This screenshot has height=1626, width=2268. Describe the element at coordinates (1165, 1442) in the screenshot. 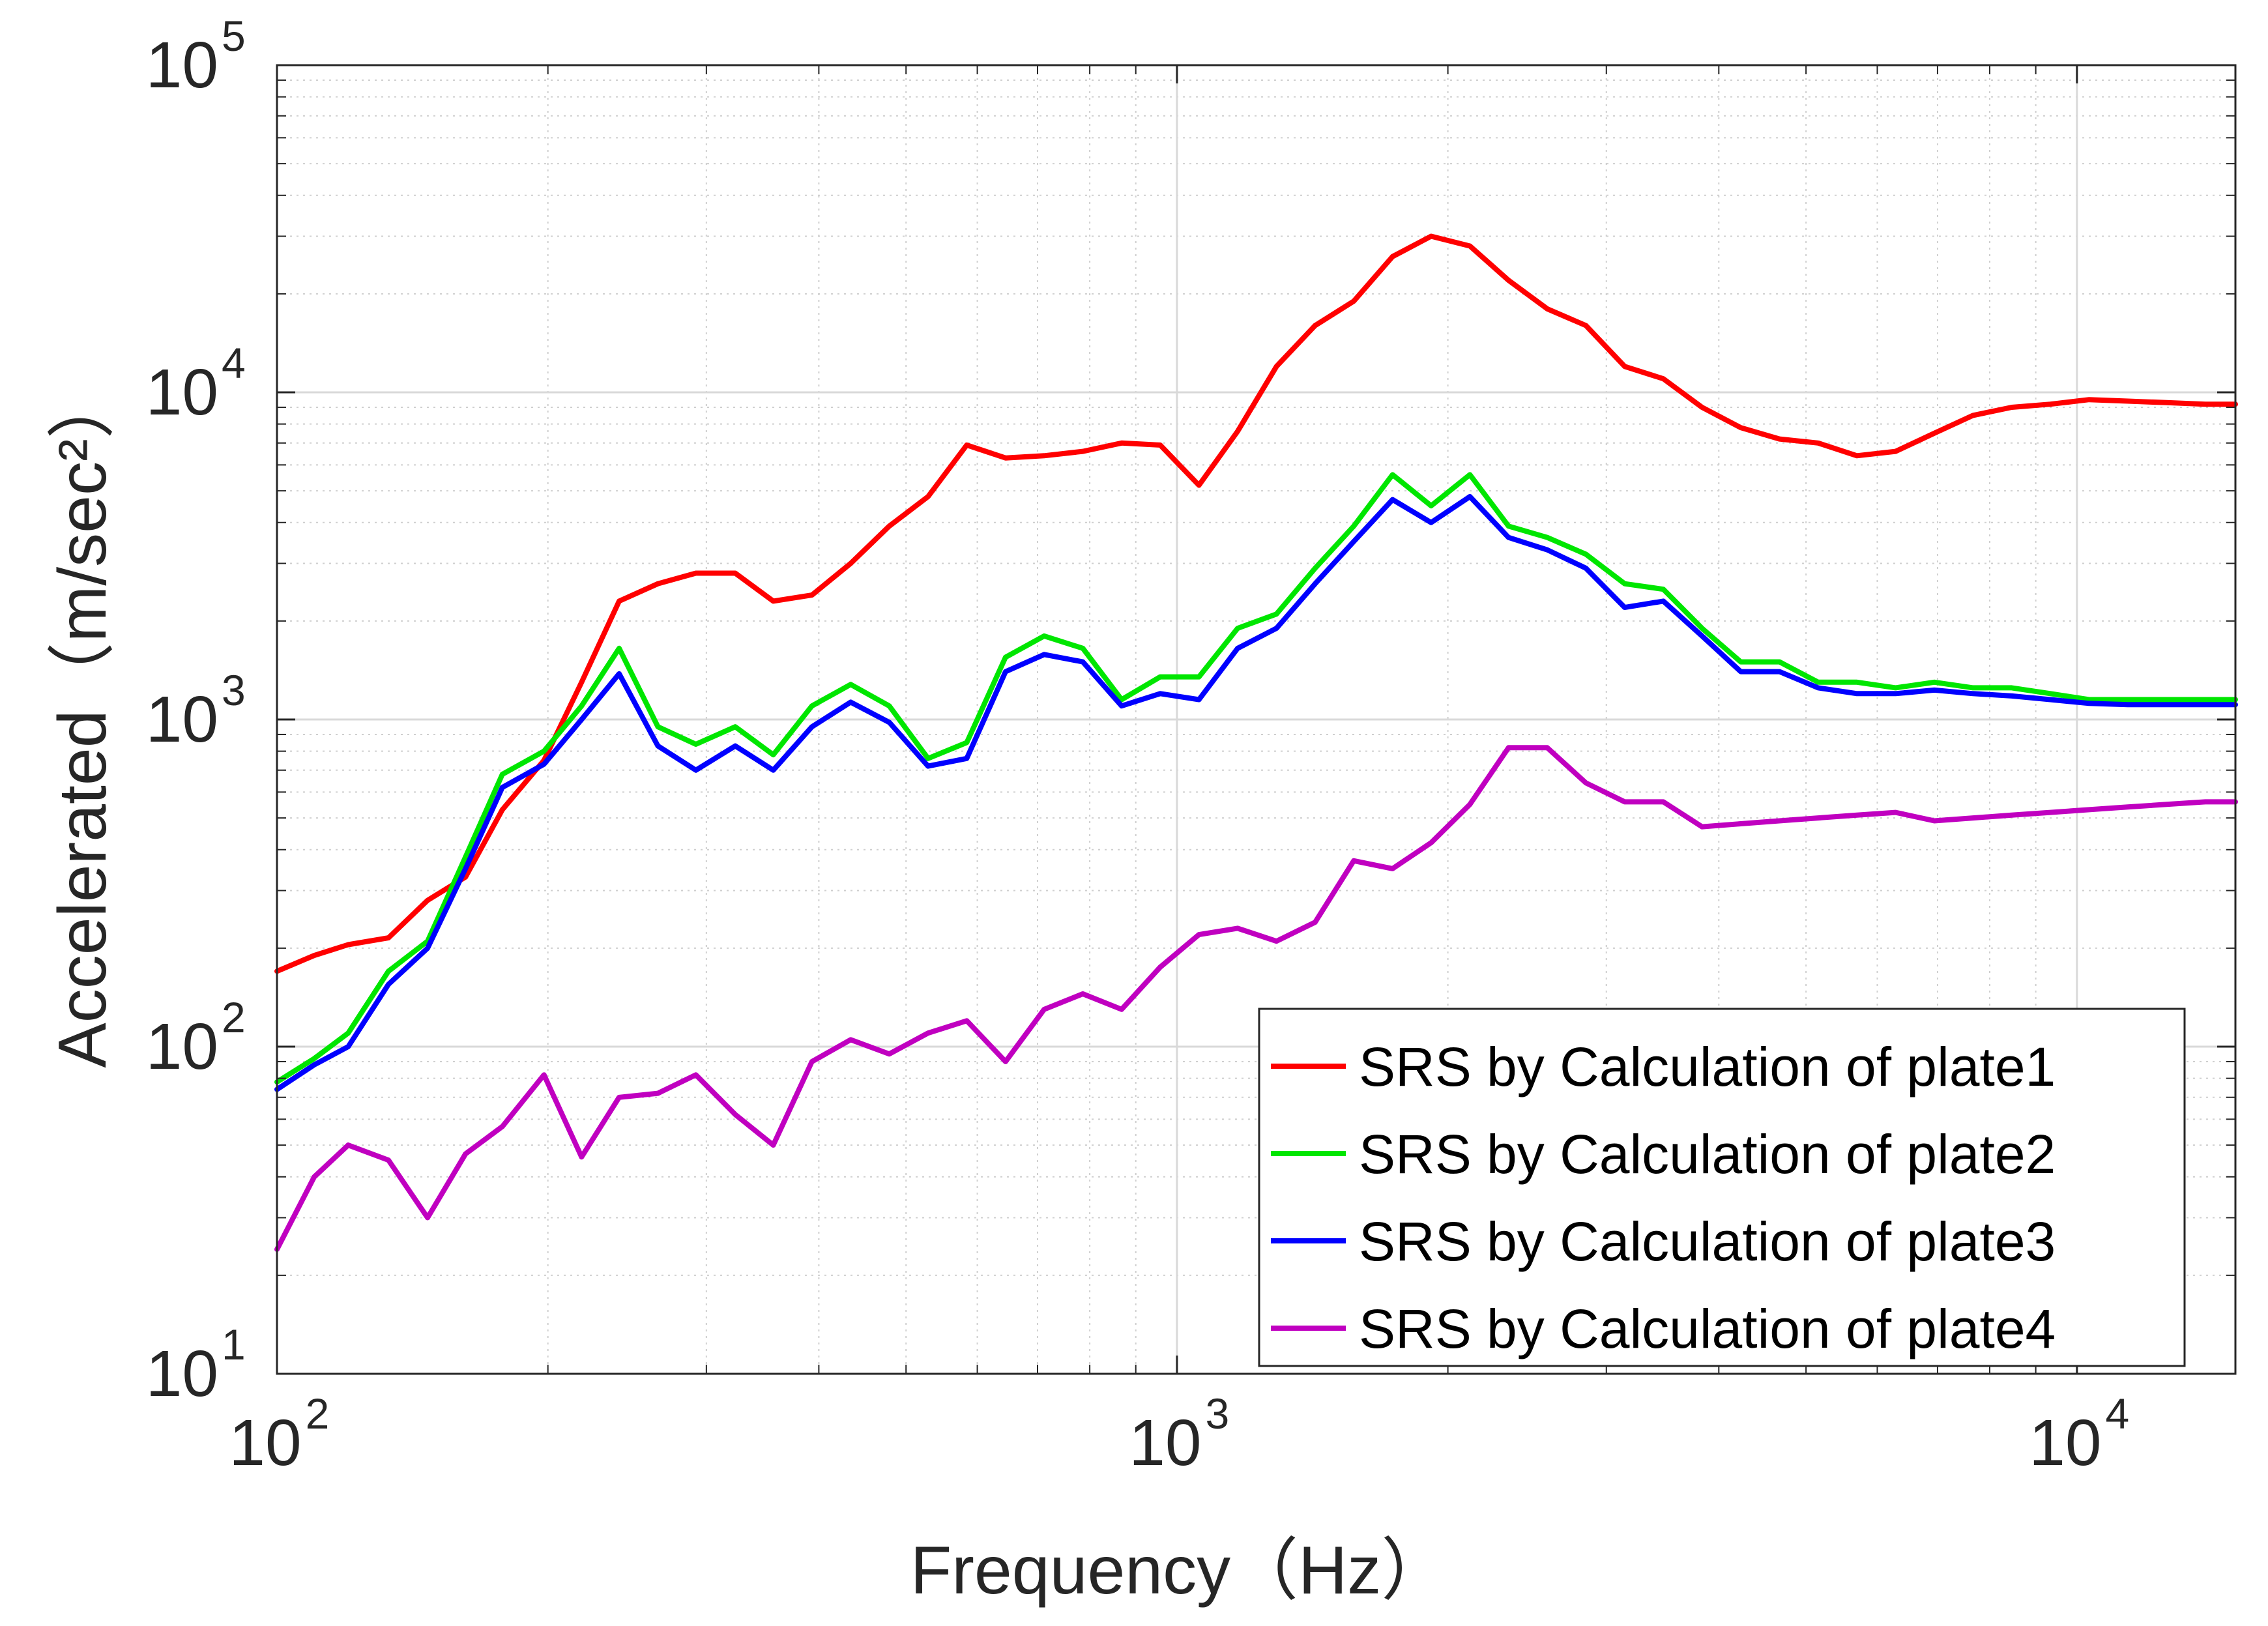

I see `x-tick-label: 10` at that location.